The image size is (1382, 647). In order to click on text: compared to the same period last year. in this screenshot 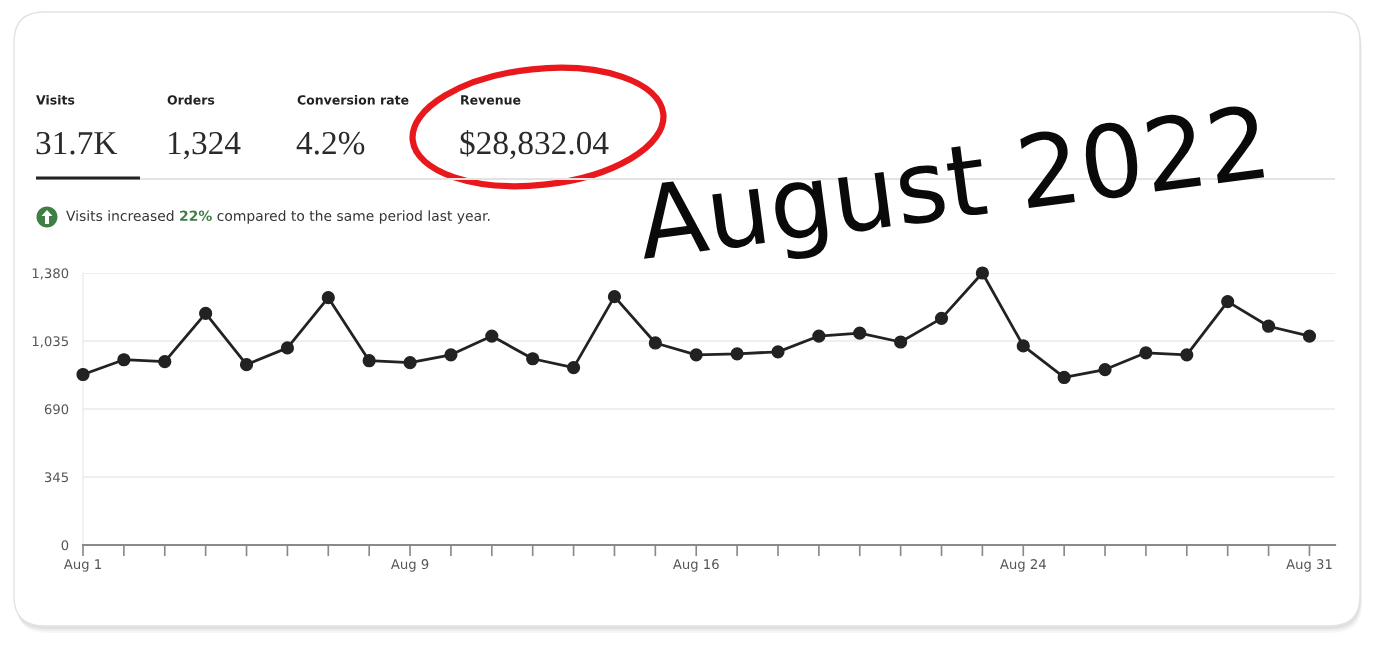, I will do `click(353, 217)`.